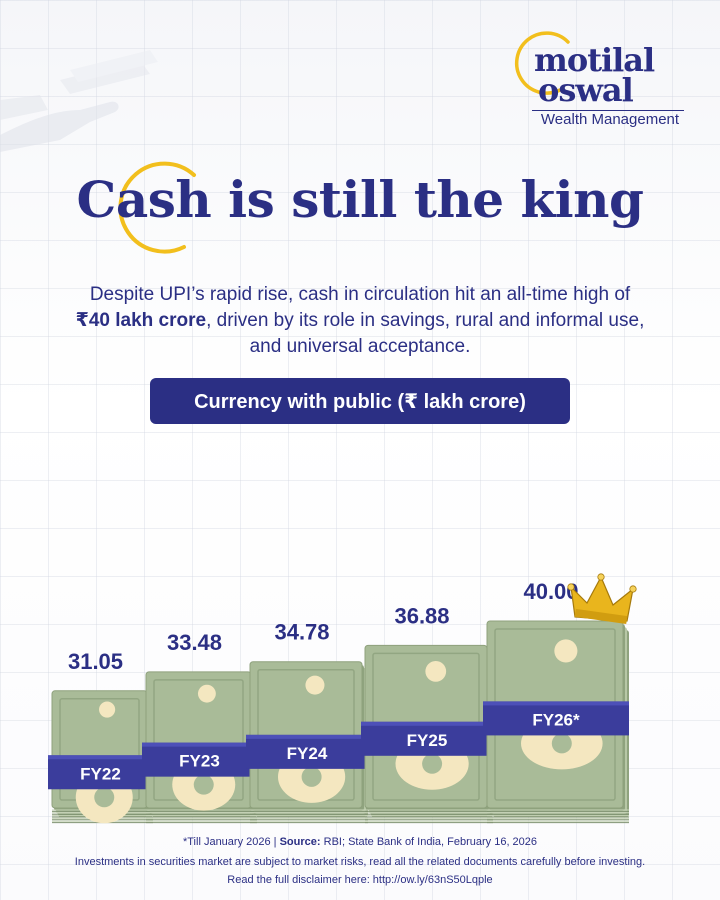 This screenshot has width=720, height=900. What do you see at coordinates (157, 207) in the screenshot?
I see `title-ring-icon` at bounding box center [157, 207].